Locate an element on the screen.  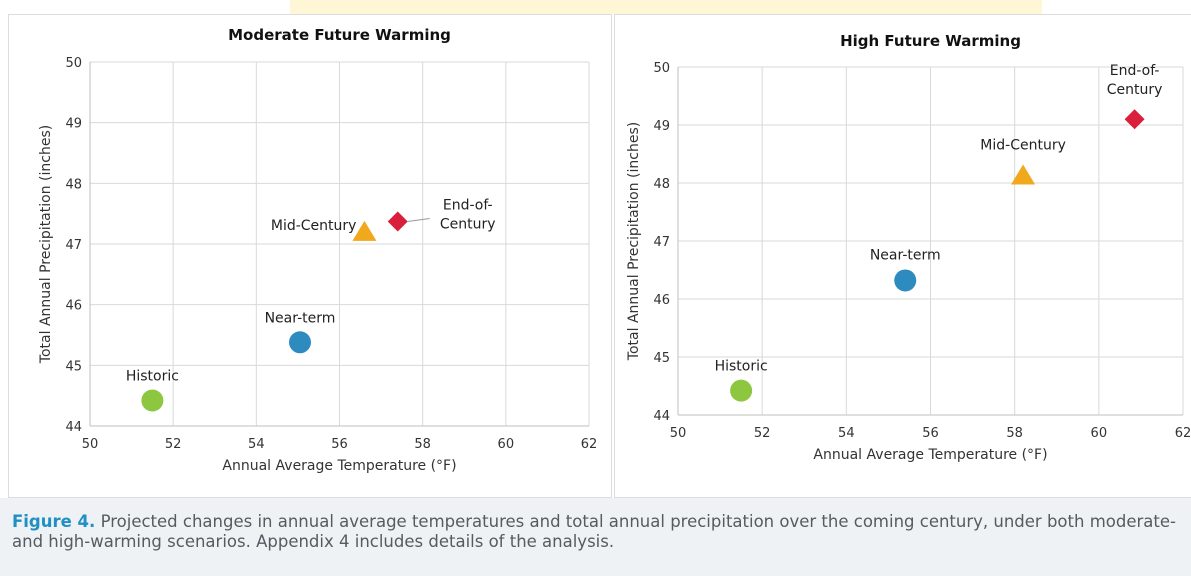
high-historic-point is located at coordinates (741, 390).